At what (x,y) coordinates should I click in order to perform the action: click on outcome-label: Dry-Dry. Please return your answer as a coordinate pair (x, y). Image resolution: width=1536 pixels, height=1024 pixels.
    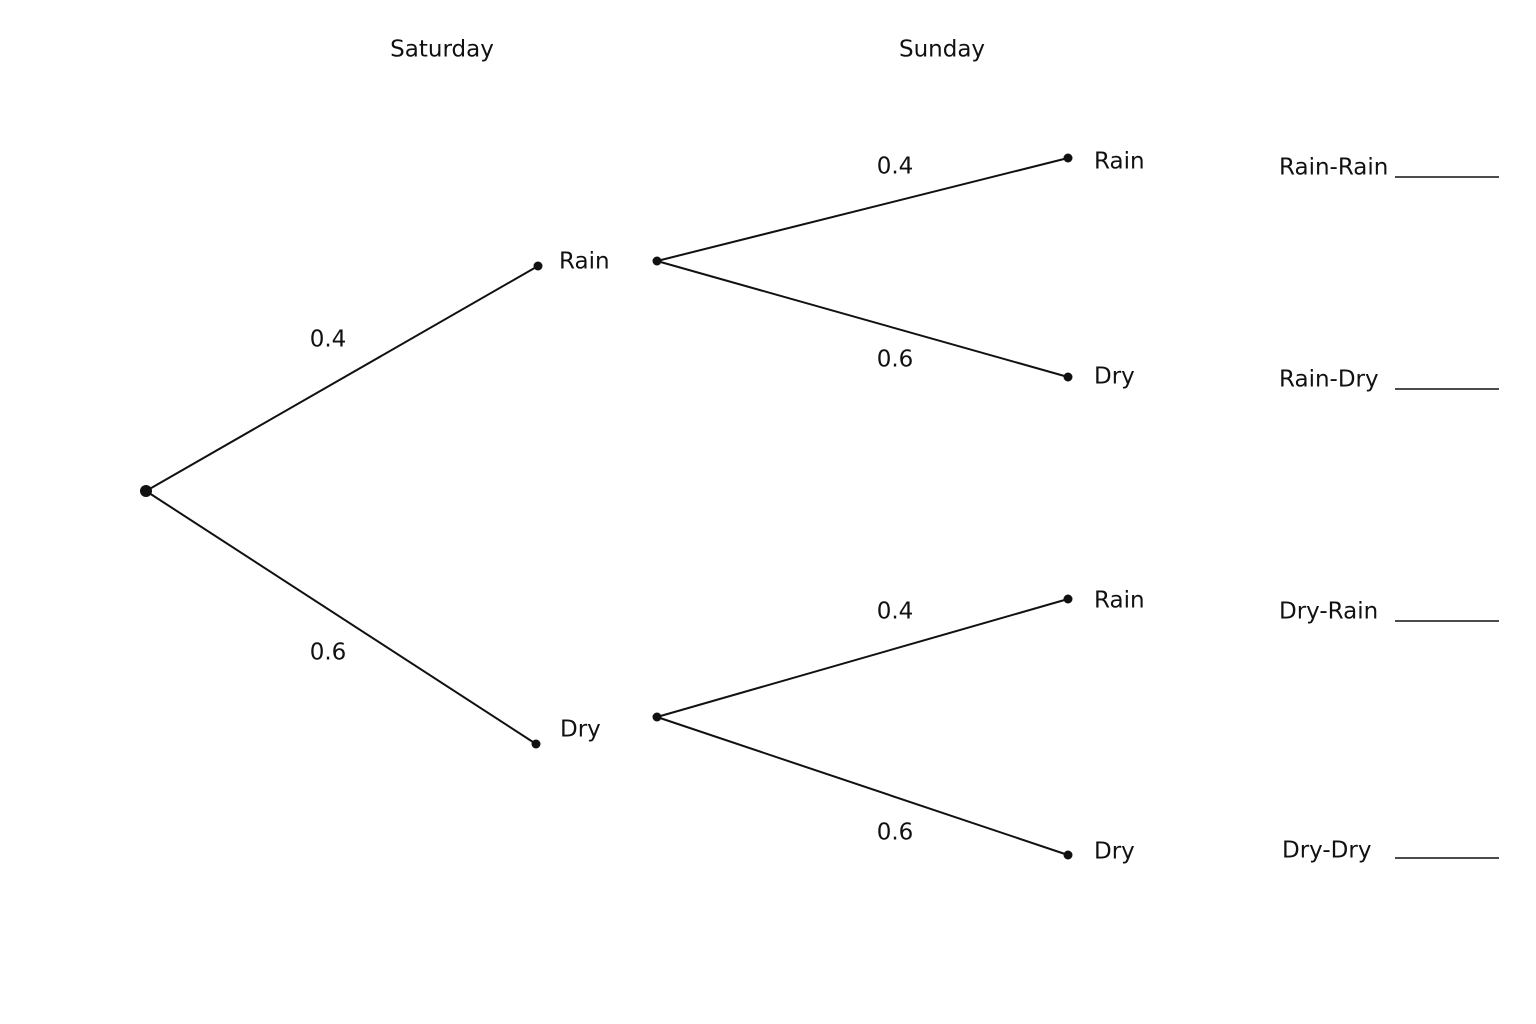
    Looking at the image, I should click on (1326, 851).